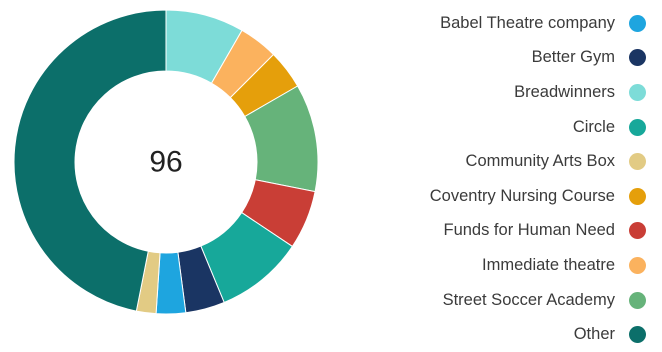  What do you see at coordinates (573, 57) in the screenshot?
I see `legend-label: Better Gym` at bounding box center [573, 57].